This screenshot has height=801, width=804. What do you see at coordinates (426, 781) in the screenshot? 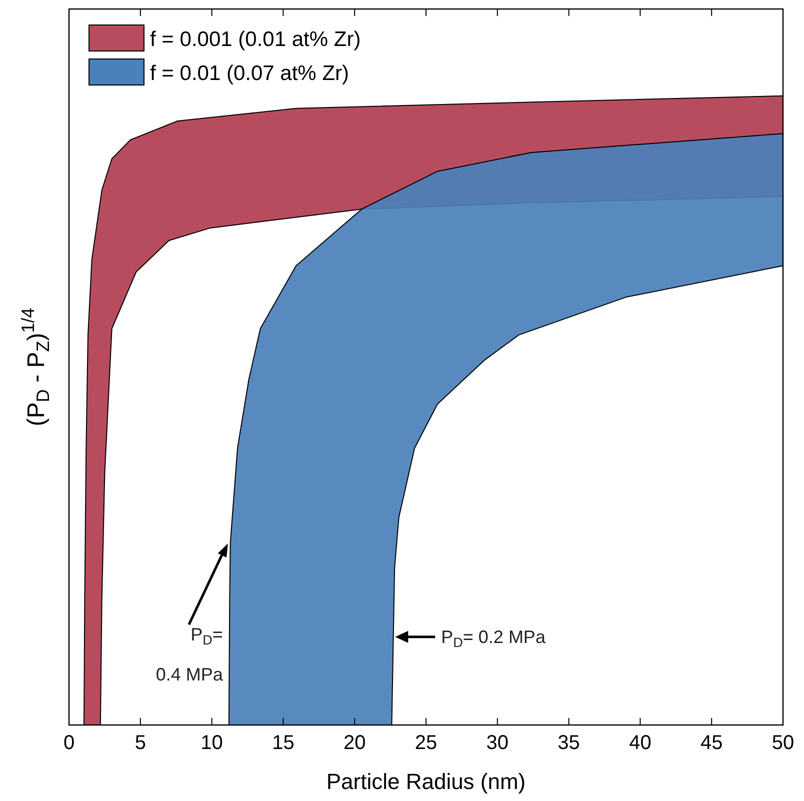
I see `x-axis-title: Particle Radius (nm)` at bounding box center [426, 781].